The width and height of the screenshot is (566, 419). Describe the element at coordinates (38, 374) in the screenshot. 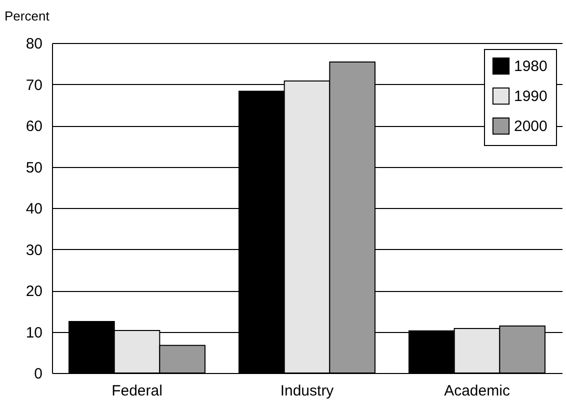

I see `y-tick-label: 0` at that location.